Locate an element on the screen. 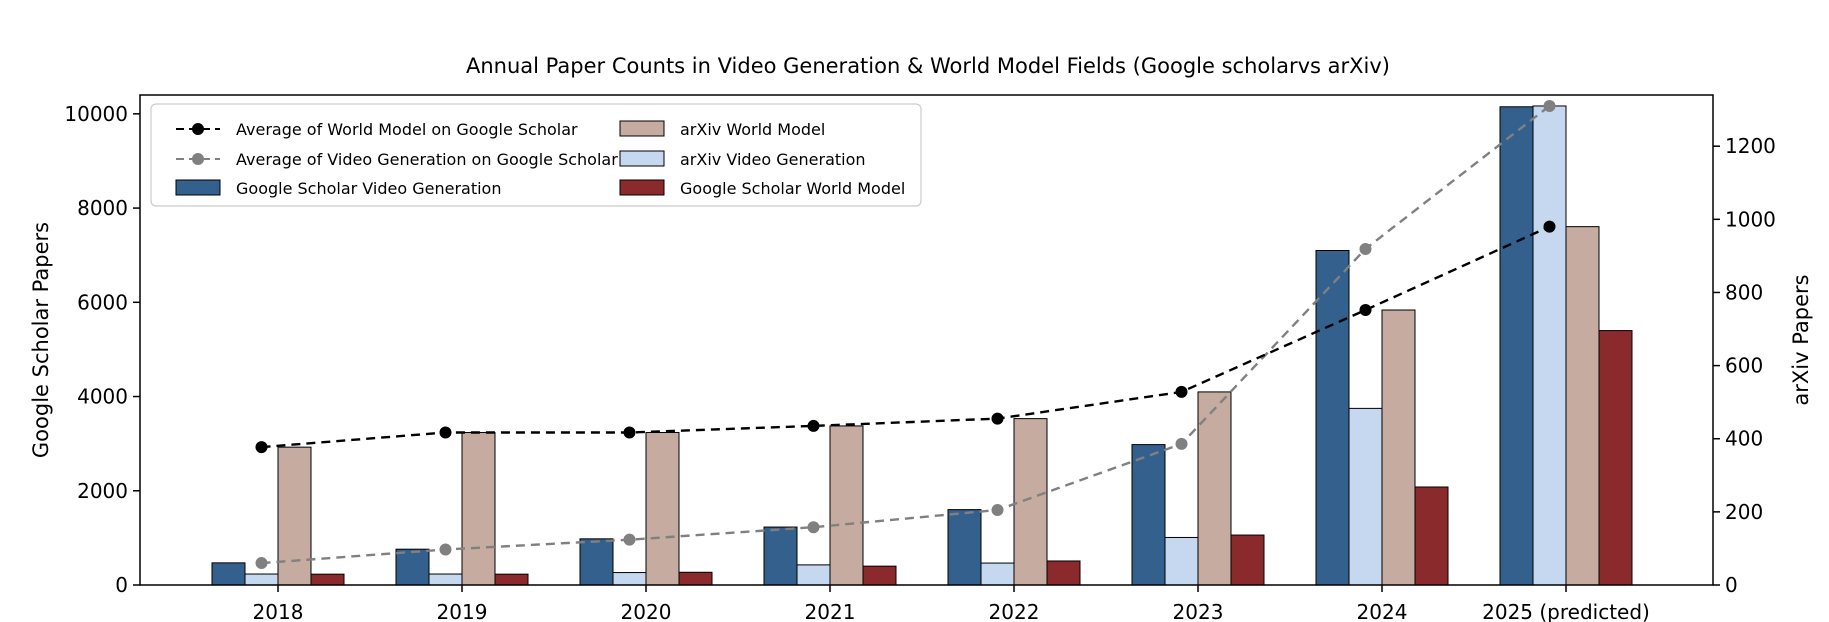 The image size is (1829, 622). x-tick-label-2021: 2021 is located at coordinates (830, 611).